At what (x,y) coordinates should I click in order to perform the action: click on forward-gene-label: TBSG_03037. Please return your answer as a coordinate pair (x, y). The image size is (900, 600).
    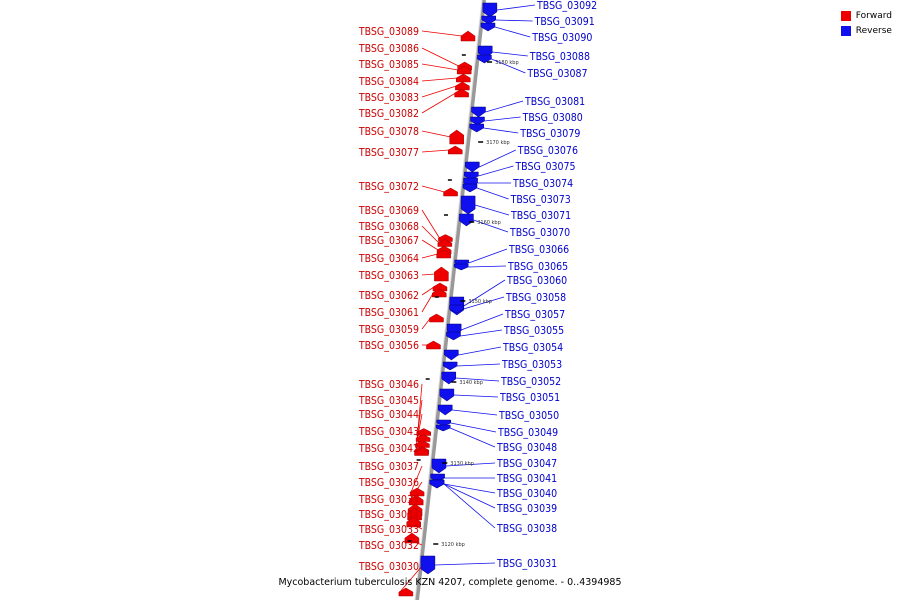
    Looking at the image, I should click on (388, 467).